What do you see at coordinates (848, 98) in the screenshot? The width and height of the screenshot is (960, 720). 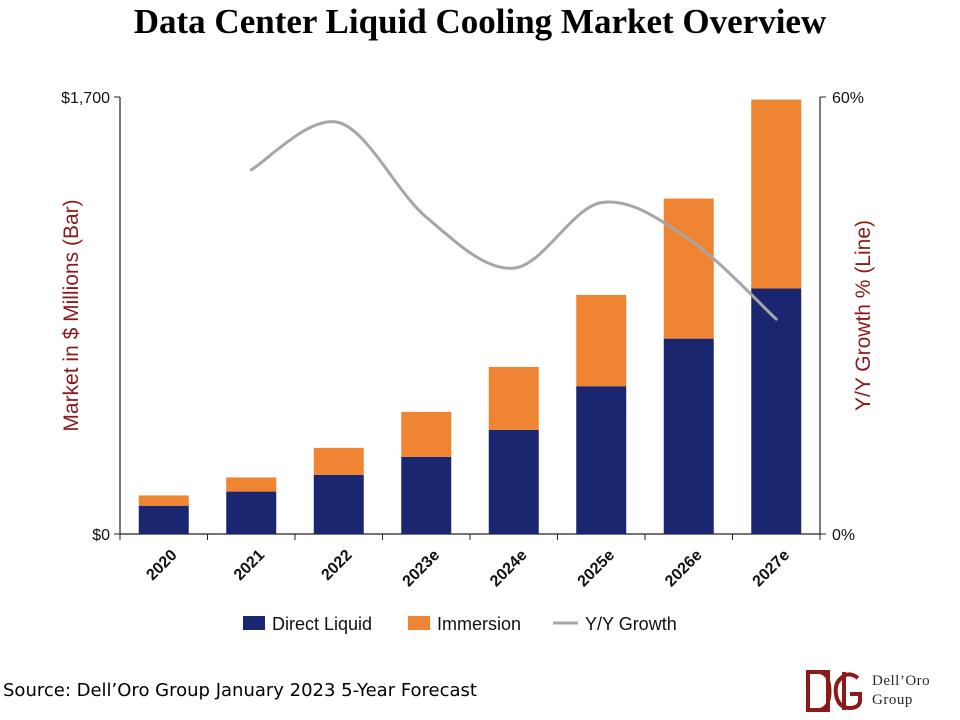 I see `y-tick-label-right: 60%` at bounding box center [848, 98].